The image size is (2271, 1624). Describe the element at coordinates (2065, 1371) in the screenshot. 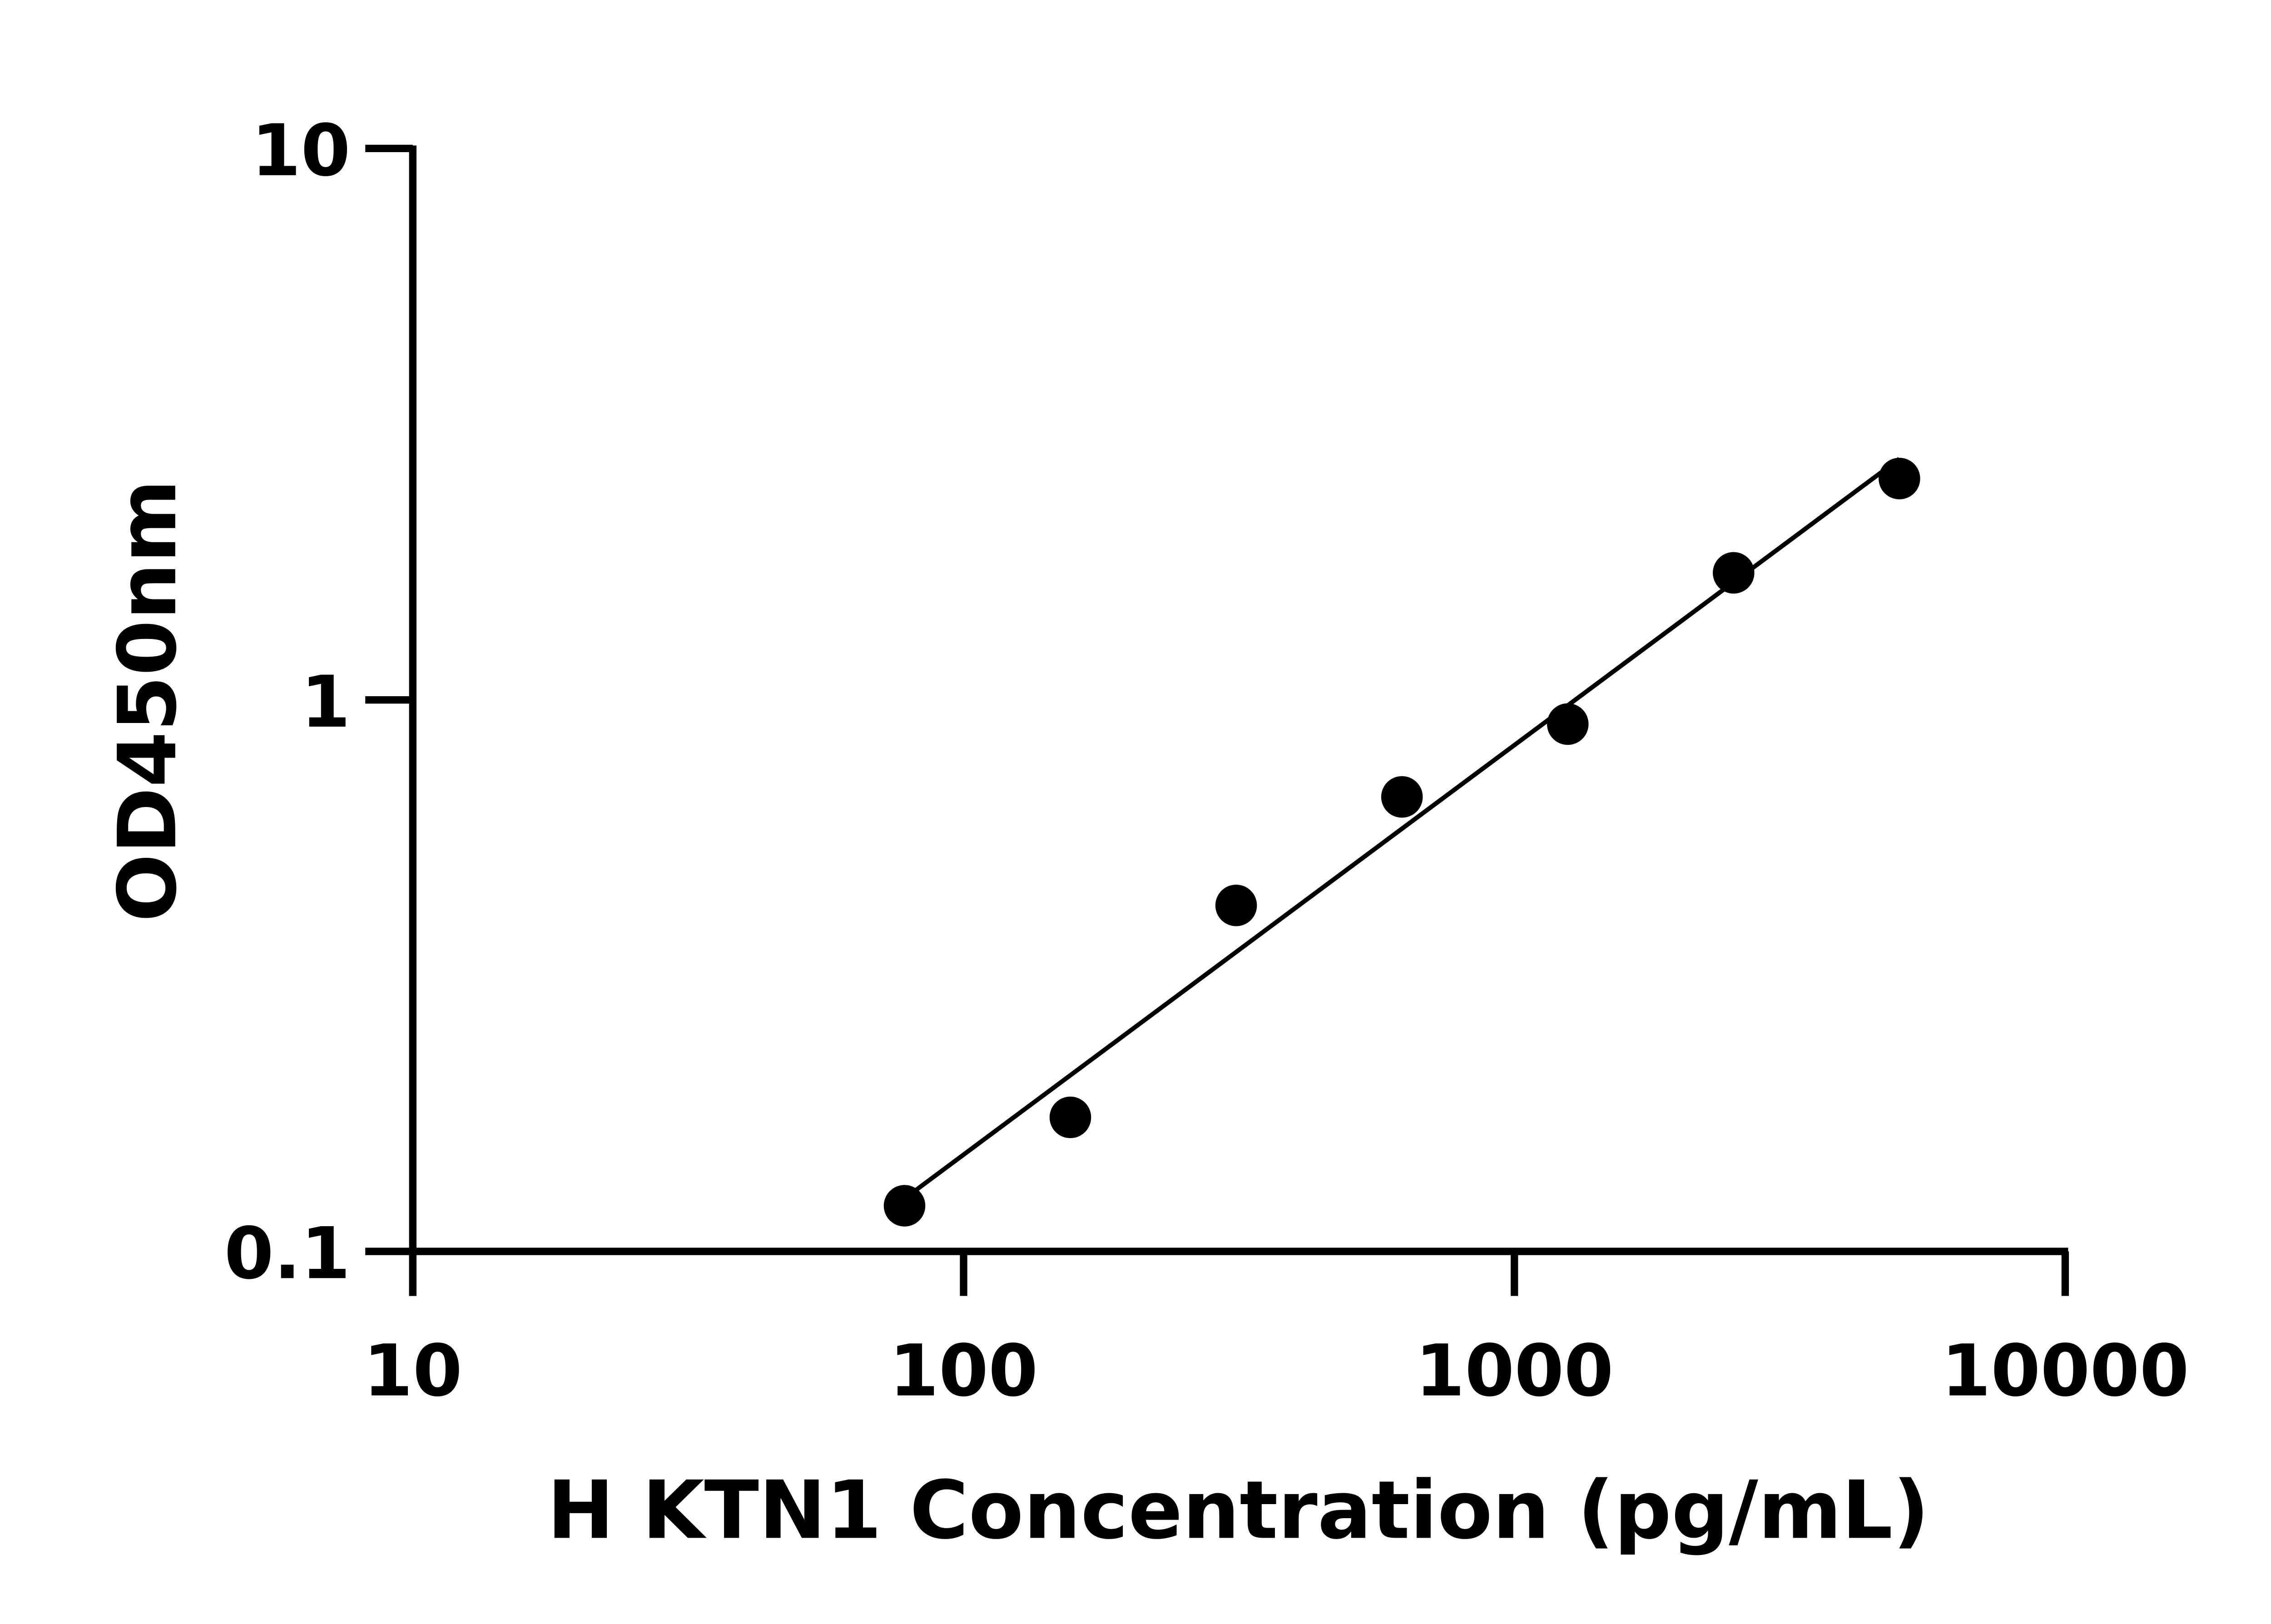

I see `x-tick-label: 10000` at that location.